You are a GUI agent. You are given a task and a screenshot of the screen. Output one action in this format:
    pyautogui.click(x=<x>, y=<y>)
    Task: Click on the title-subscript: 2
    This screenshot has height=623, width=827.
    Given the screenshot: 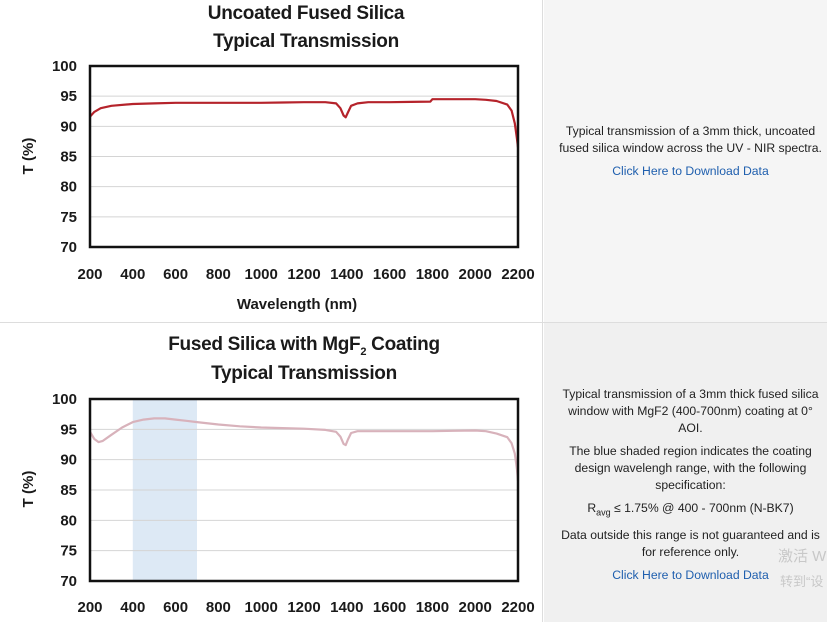 What is the action you would take?
    pyautogui.click(x=363, y=352)
    